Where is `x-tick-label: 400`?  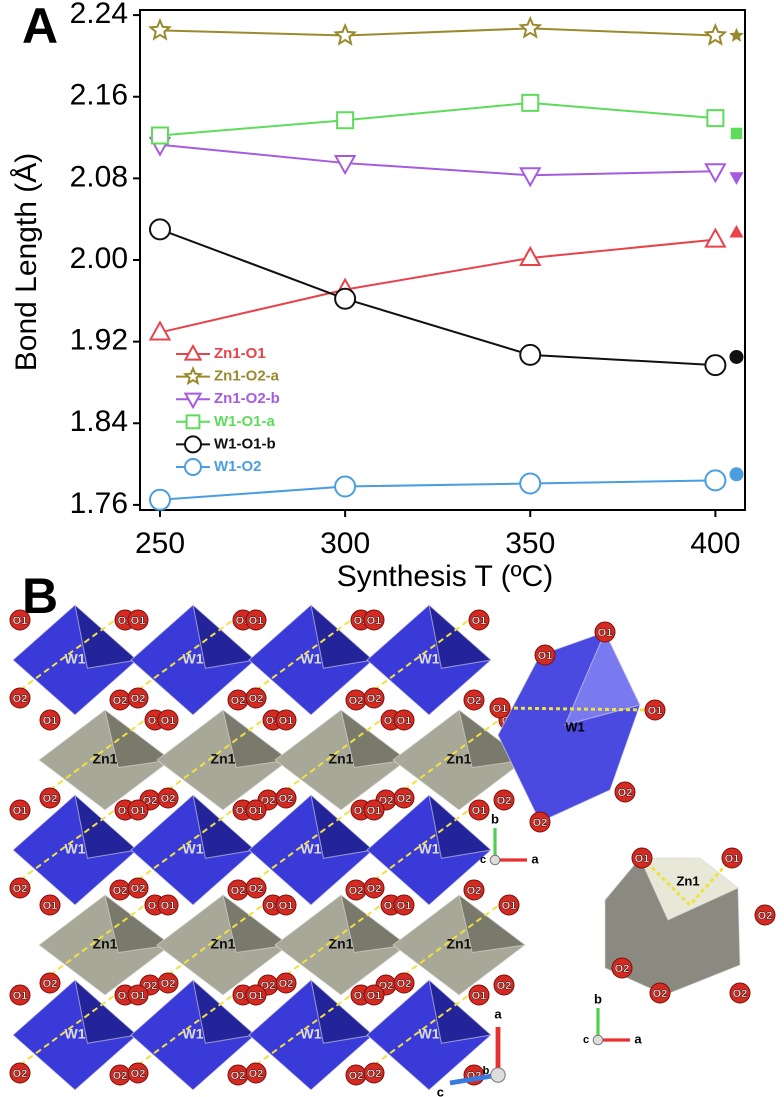
x-tick-label: 400 is located at coordinates (715, 543).